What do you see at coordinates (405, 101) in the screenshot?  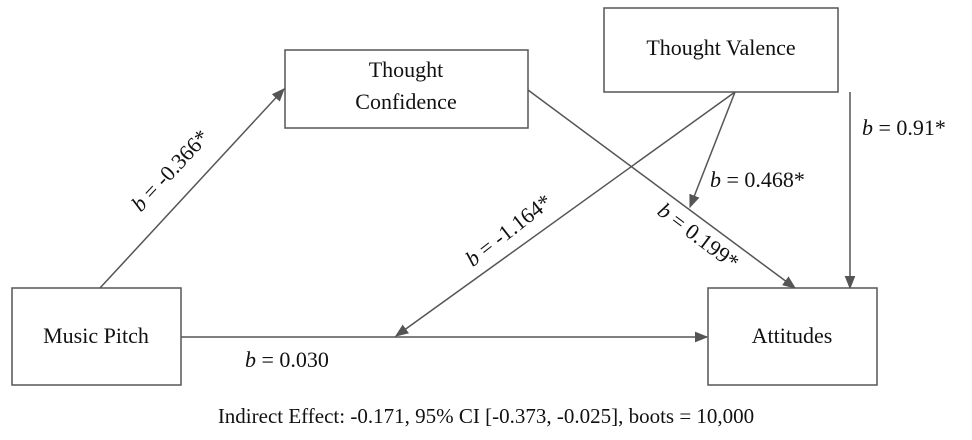 I see `node-label: Confidence` at bounding box center [405, 101].